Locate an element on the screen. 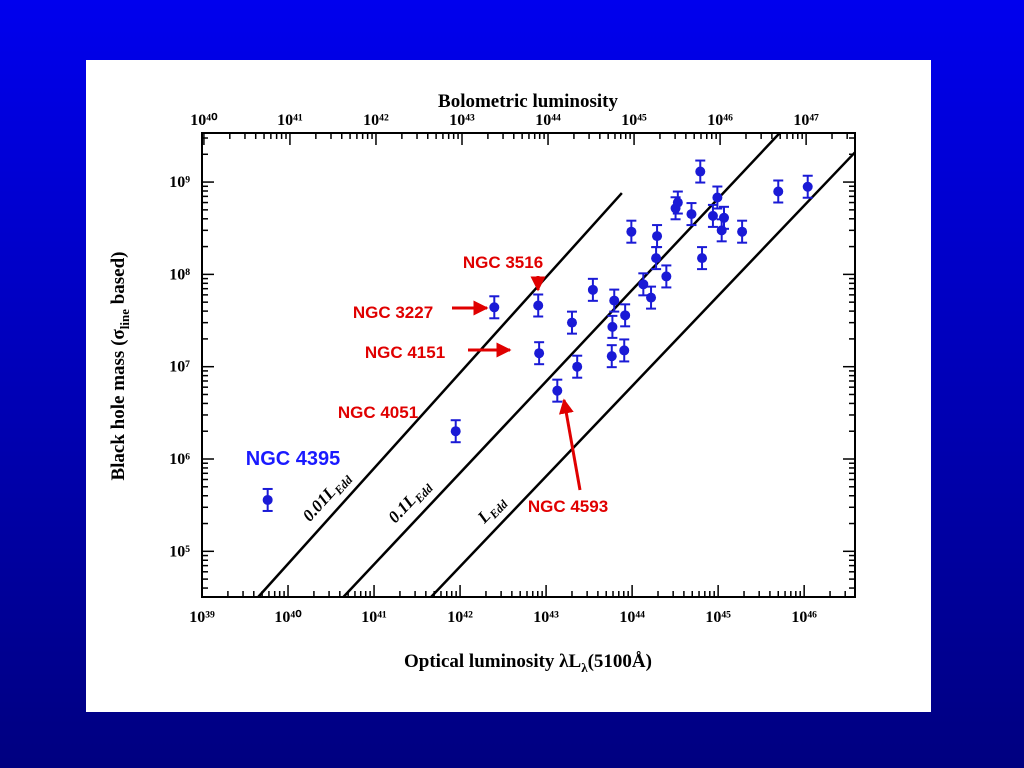 The height and width of the screenshot is (768, 1024). y-axis-label-after: based) is located at coordinates (118, 280).